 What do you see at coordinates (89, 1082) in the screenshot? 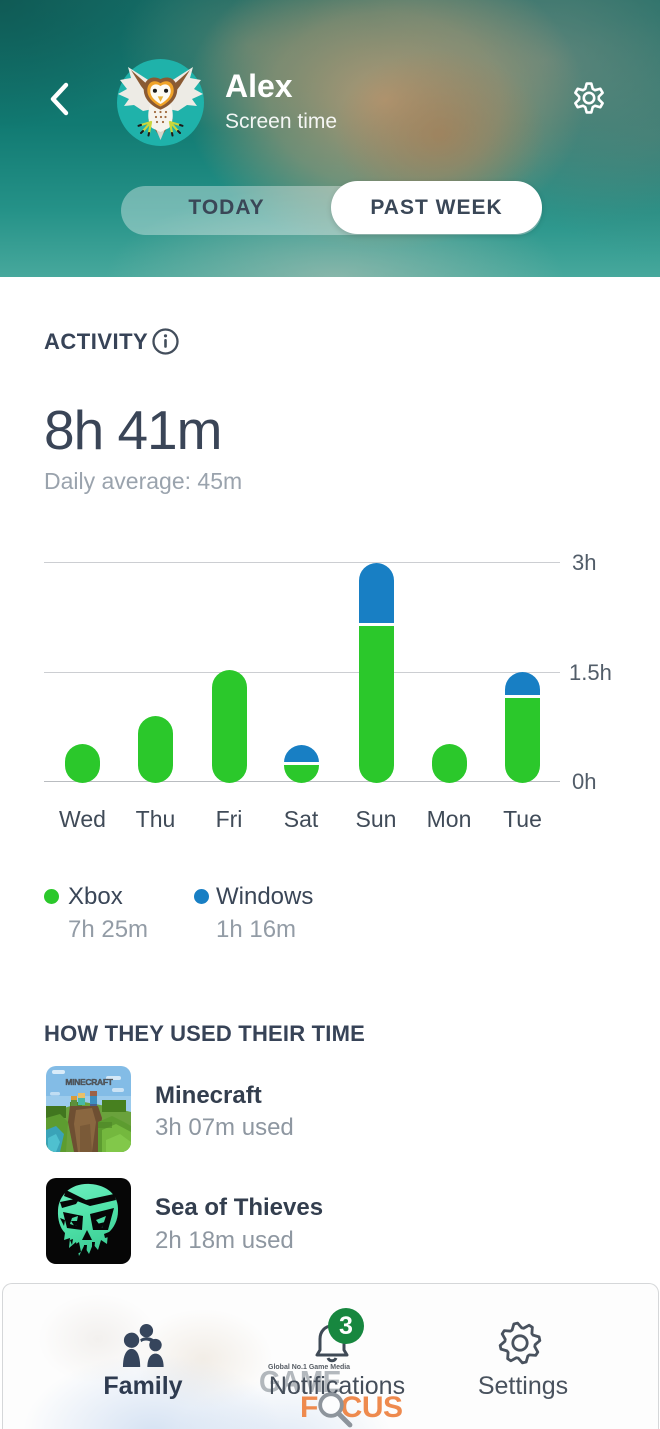
I see `svg-text: MINECRAFT` at bounding box center [89, 1082].